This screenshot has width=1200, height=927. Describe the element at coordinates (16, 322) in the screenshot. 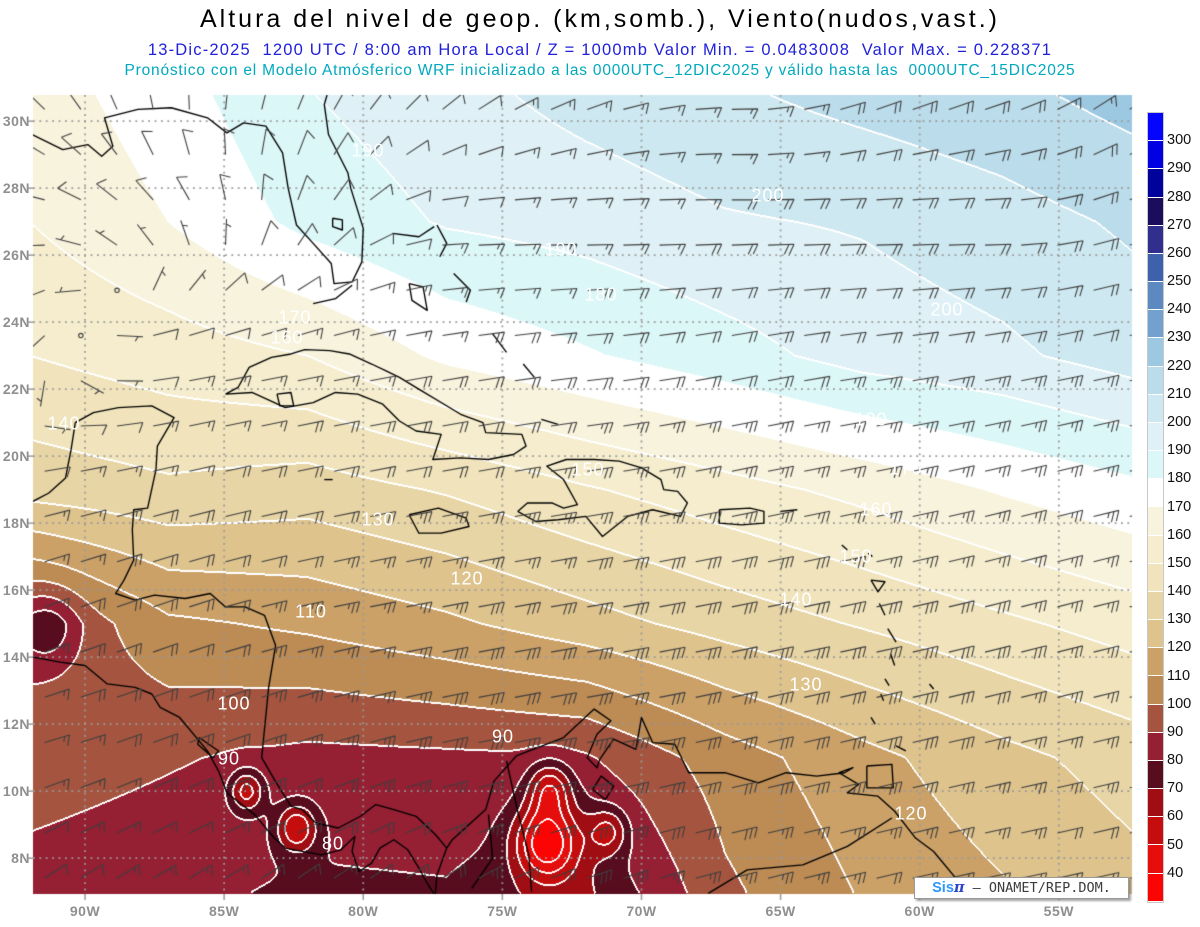

I see `lat-tick-label: 24N` at that location.